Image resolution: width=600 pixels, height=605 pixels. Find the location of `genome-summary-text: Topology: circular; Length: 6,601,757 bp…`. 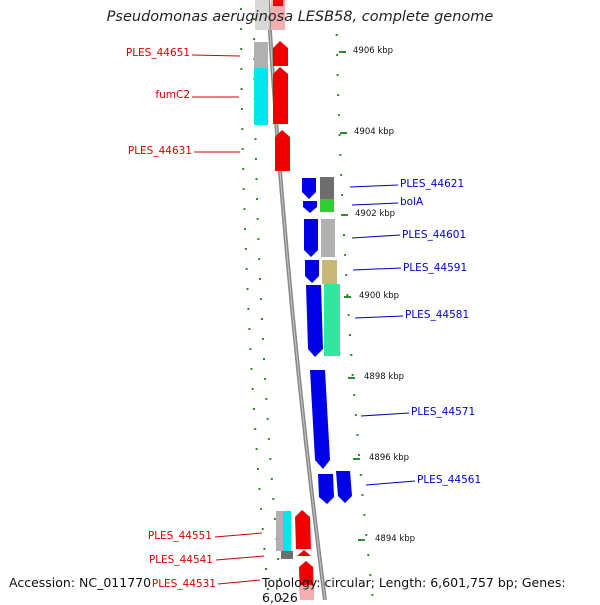

genome-summary-text: Topology: circular; Length: 6,601,757 bp… is located at coordinates (414, 590).